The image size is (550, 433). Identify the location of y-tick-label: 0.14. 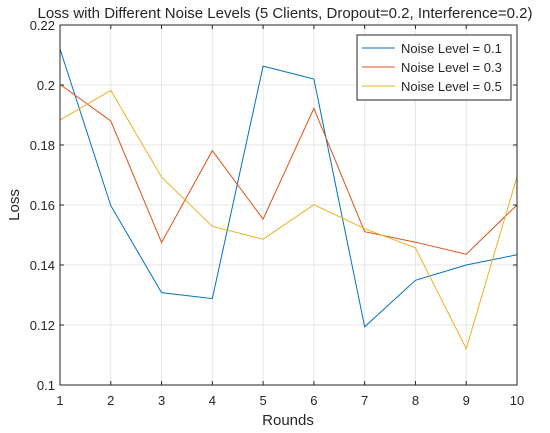
(42, 265).